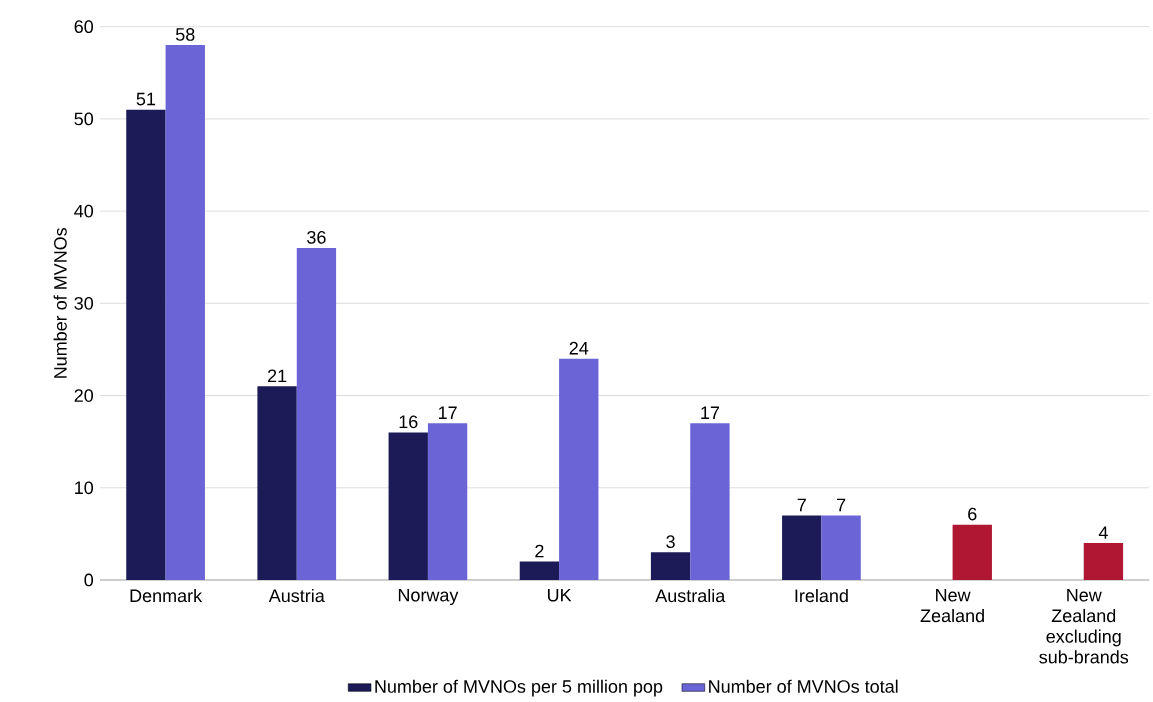  Describe the element at coordinates (277, 376) in the screenshot. I see `data-label: 21` at that location.